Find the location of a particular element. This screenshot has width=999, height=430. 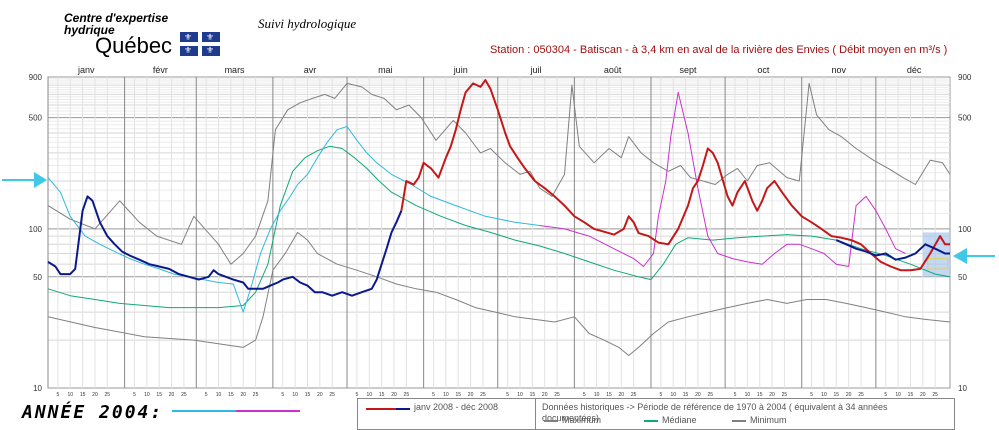

y-tick-label-left: 10 is located at coordinates (37, 388).